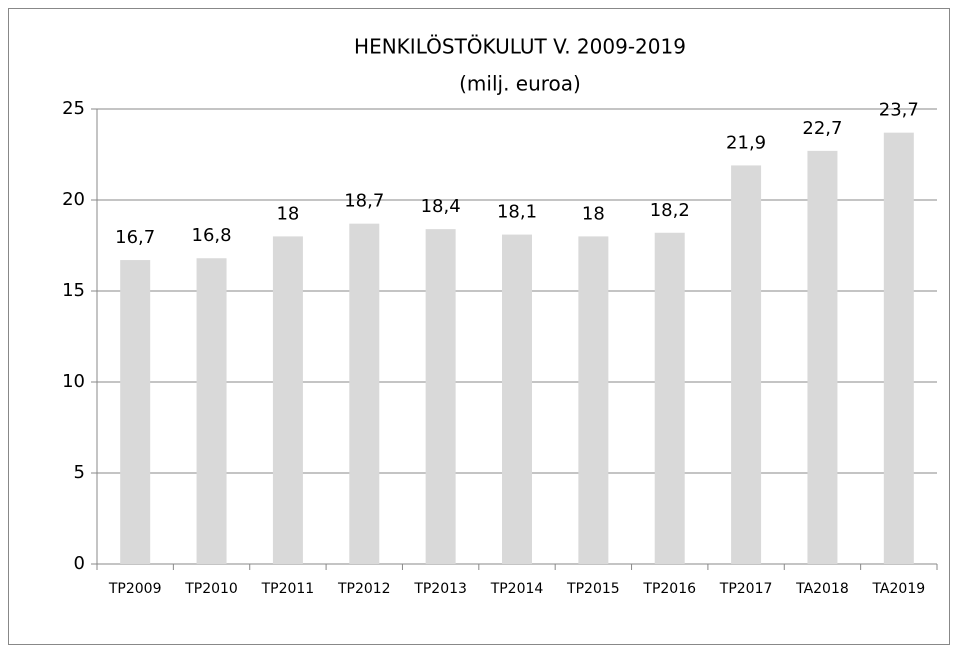 This screenshot has height=653, width=959. I want to click on x-tick-label: TP2009, so click(135, 589).